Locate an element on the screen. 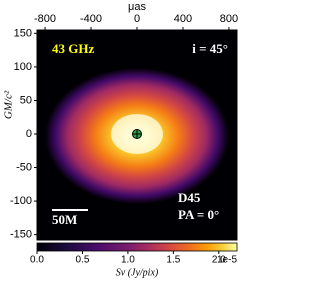 The width and height of the screenshot is (320, 282). y-axis-label: GM/c² is located at coordinates (9, 104).